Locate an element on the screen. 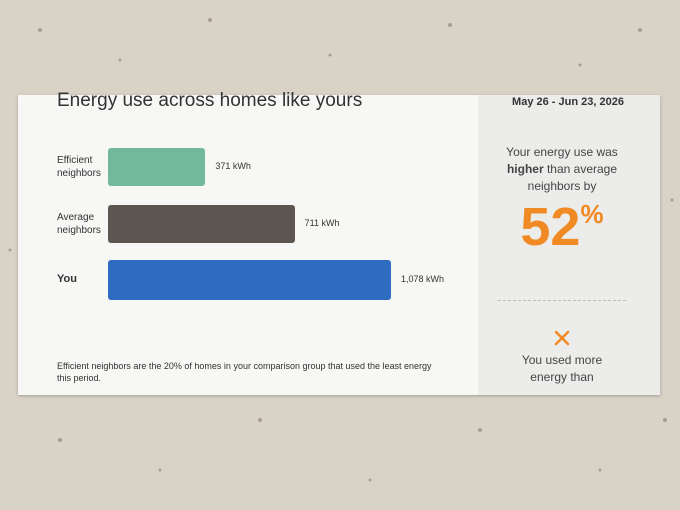 This screenshot has width=680, height=510. value-label: 711 kWh is located at coordinates (322, 223).